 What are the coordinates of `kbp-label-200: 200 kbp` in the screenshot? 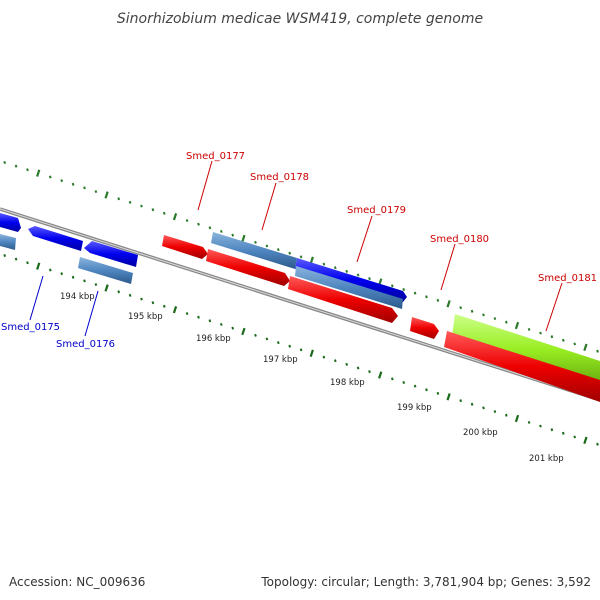 It's located at (480, 433).